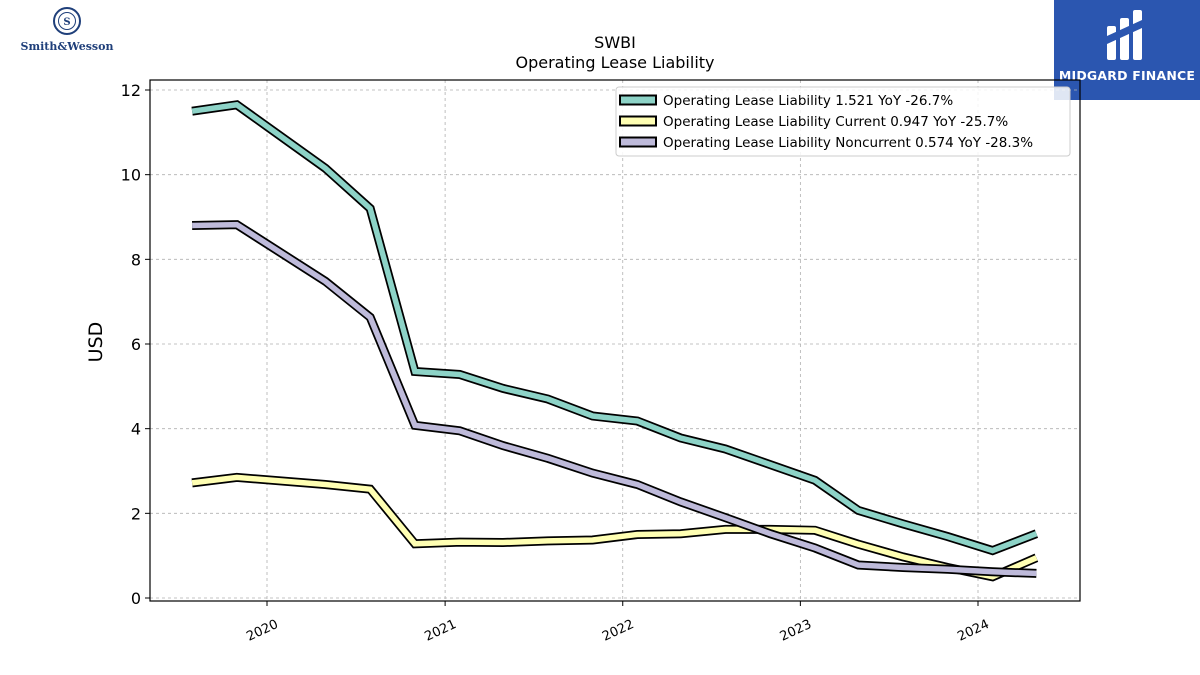 Image resolution: width=1200 pixels, height=675 pixels. I want to click on x-tick-label: 2023, so click(796, 631).